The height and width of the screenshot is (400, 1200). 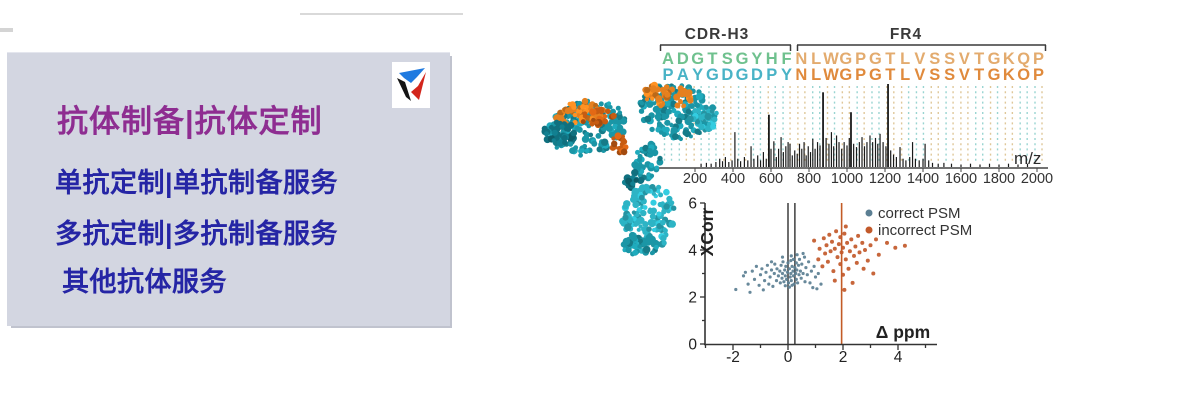 I want to click on mz-tick-label: 200, so click(x=695, y=179).